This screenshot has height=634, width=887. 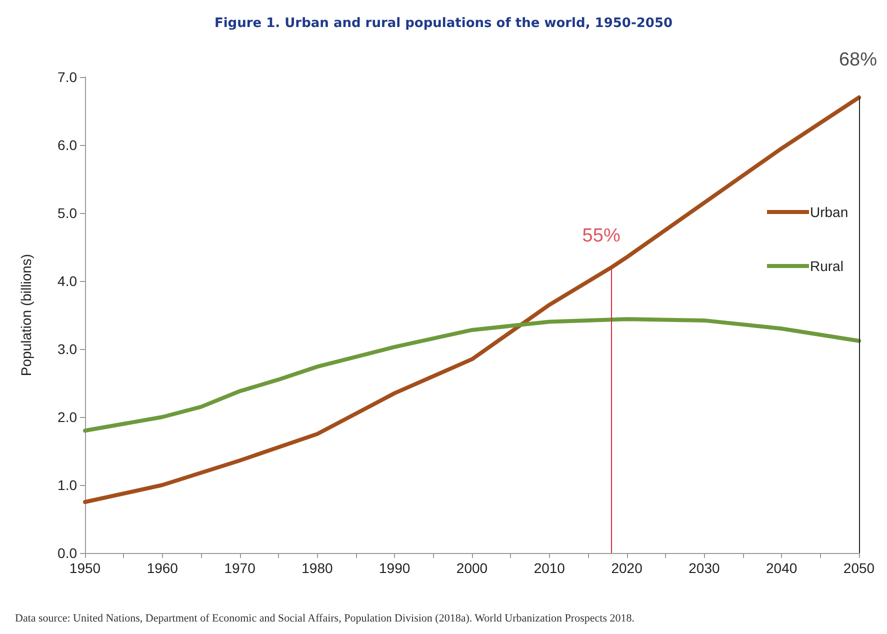 What do you see at coordinates (240, 568) in the screenshot?
I see `x-tick-label: 1970` at bounding box center [240, 568].